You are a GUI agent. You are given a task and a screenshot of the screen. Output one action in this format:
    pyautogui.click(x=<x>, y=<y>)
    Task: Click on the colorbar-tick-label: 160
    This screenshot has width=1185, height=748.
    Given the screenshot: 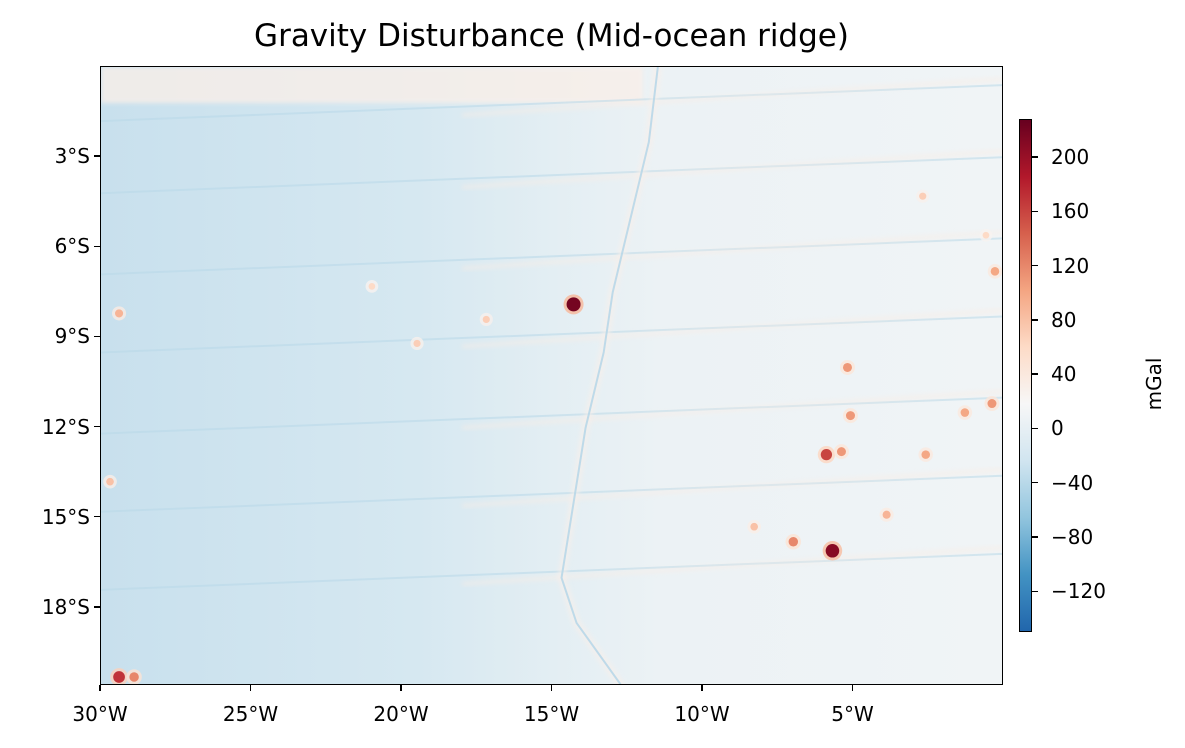 What is the action you would take?
    pyautogui.click(x=1070, y=211)
    